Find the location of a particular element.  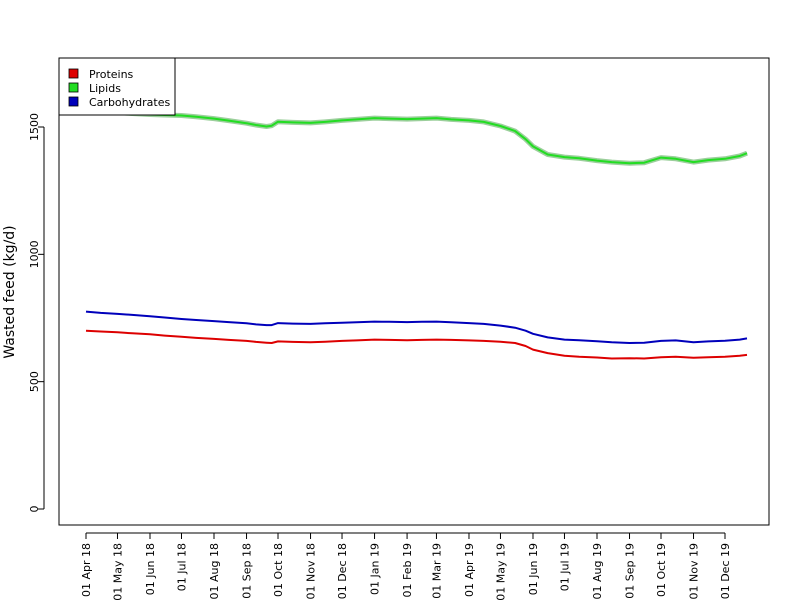

x-tick-label: 01 May 19 is located at coordinates (500, 571).